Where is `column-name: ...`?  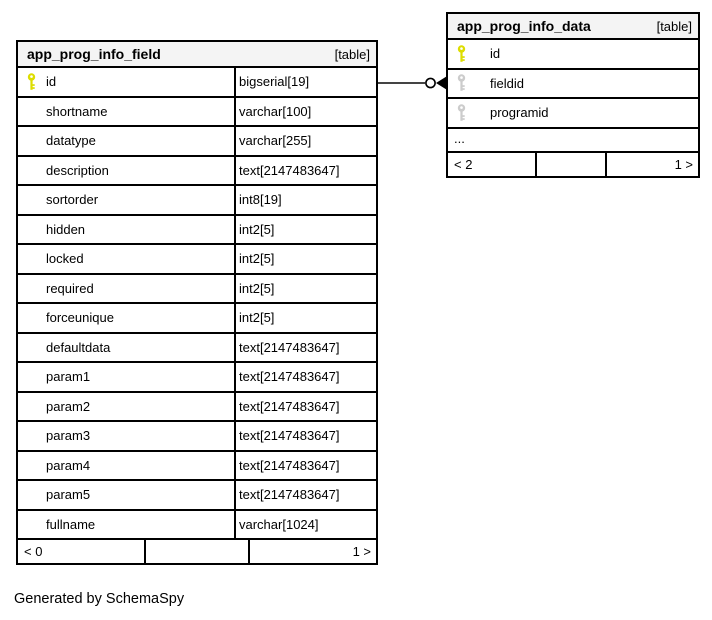
column-name: ... is located at coordinates (459, 138).